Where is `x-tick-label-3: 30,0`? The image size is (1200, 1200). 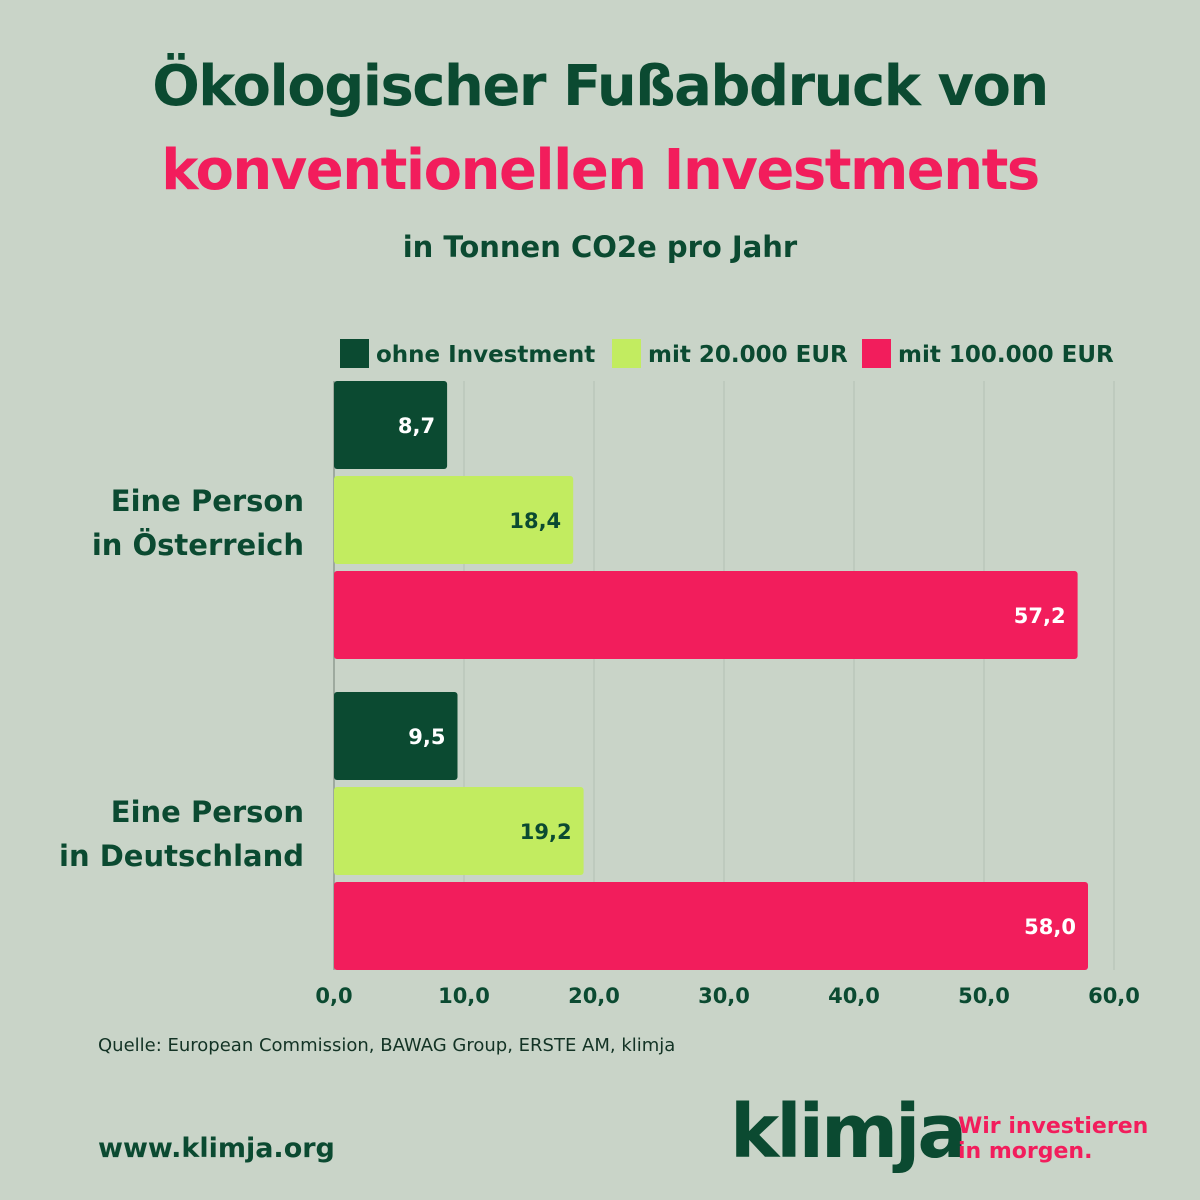 x-tick-label-3: 30,0 is located at coordinates (724, 996).